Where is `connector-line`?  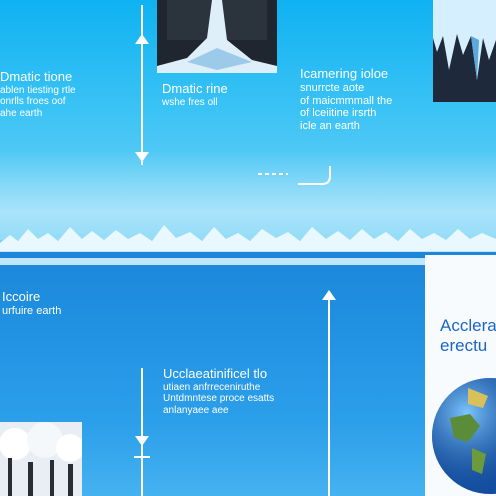
connector-line is located at coordinates (294, 175).